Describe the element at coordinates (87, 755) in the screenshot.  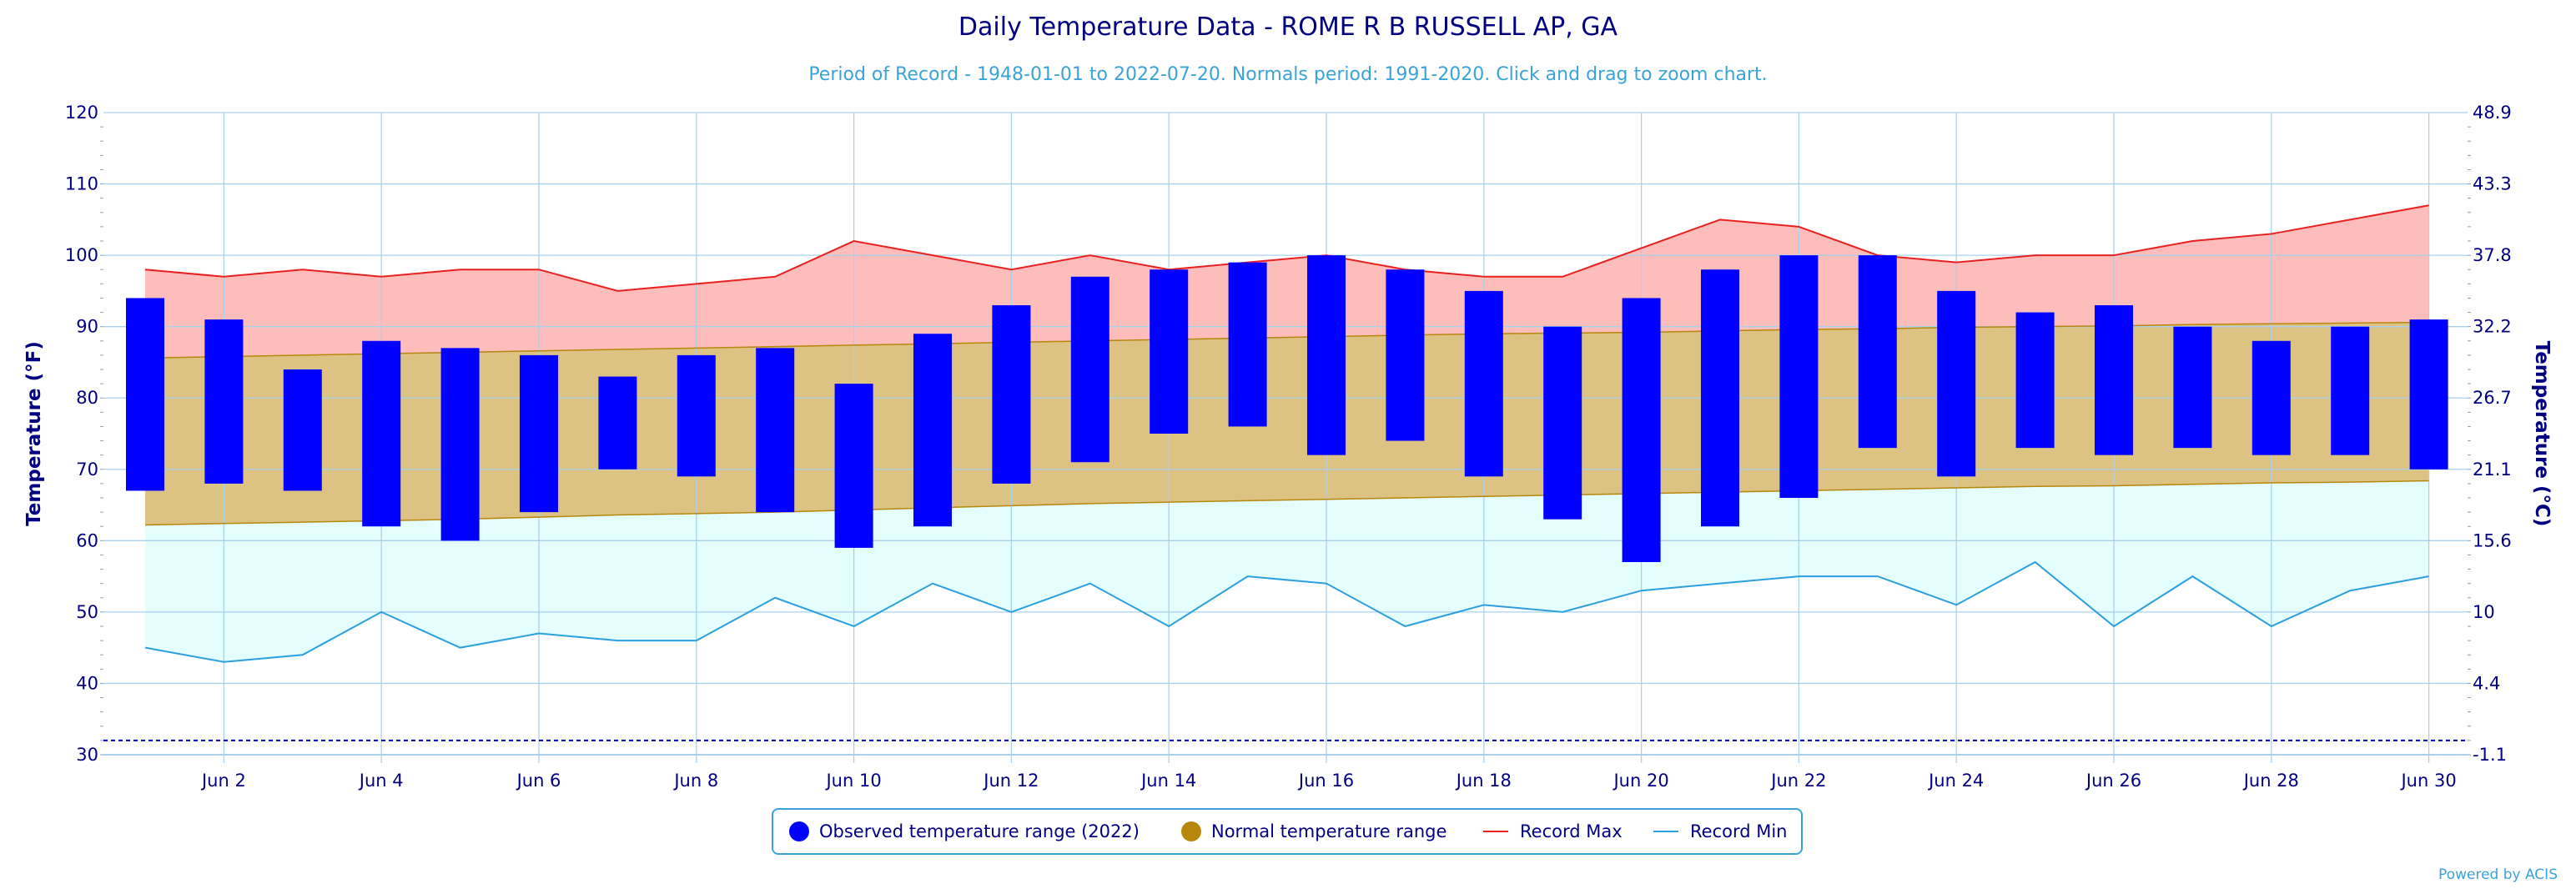
I see `y-tick-label-left: 30` at that location.